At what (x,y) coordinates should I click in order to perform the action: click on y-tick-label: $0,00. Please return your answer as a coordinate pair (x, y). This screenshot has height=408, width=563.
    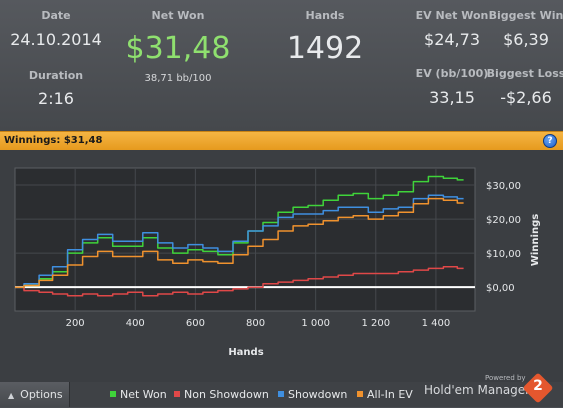
    Looking at the image, I should click on (500, 288).